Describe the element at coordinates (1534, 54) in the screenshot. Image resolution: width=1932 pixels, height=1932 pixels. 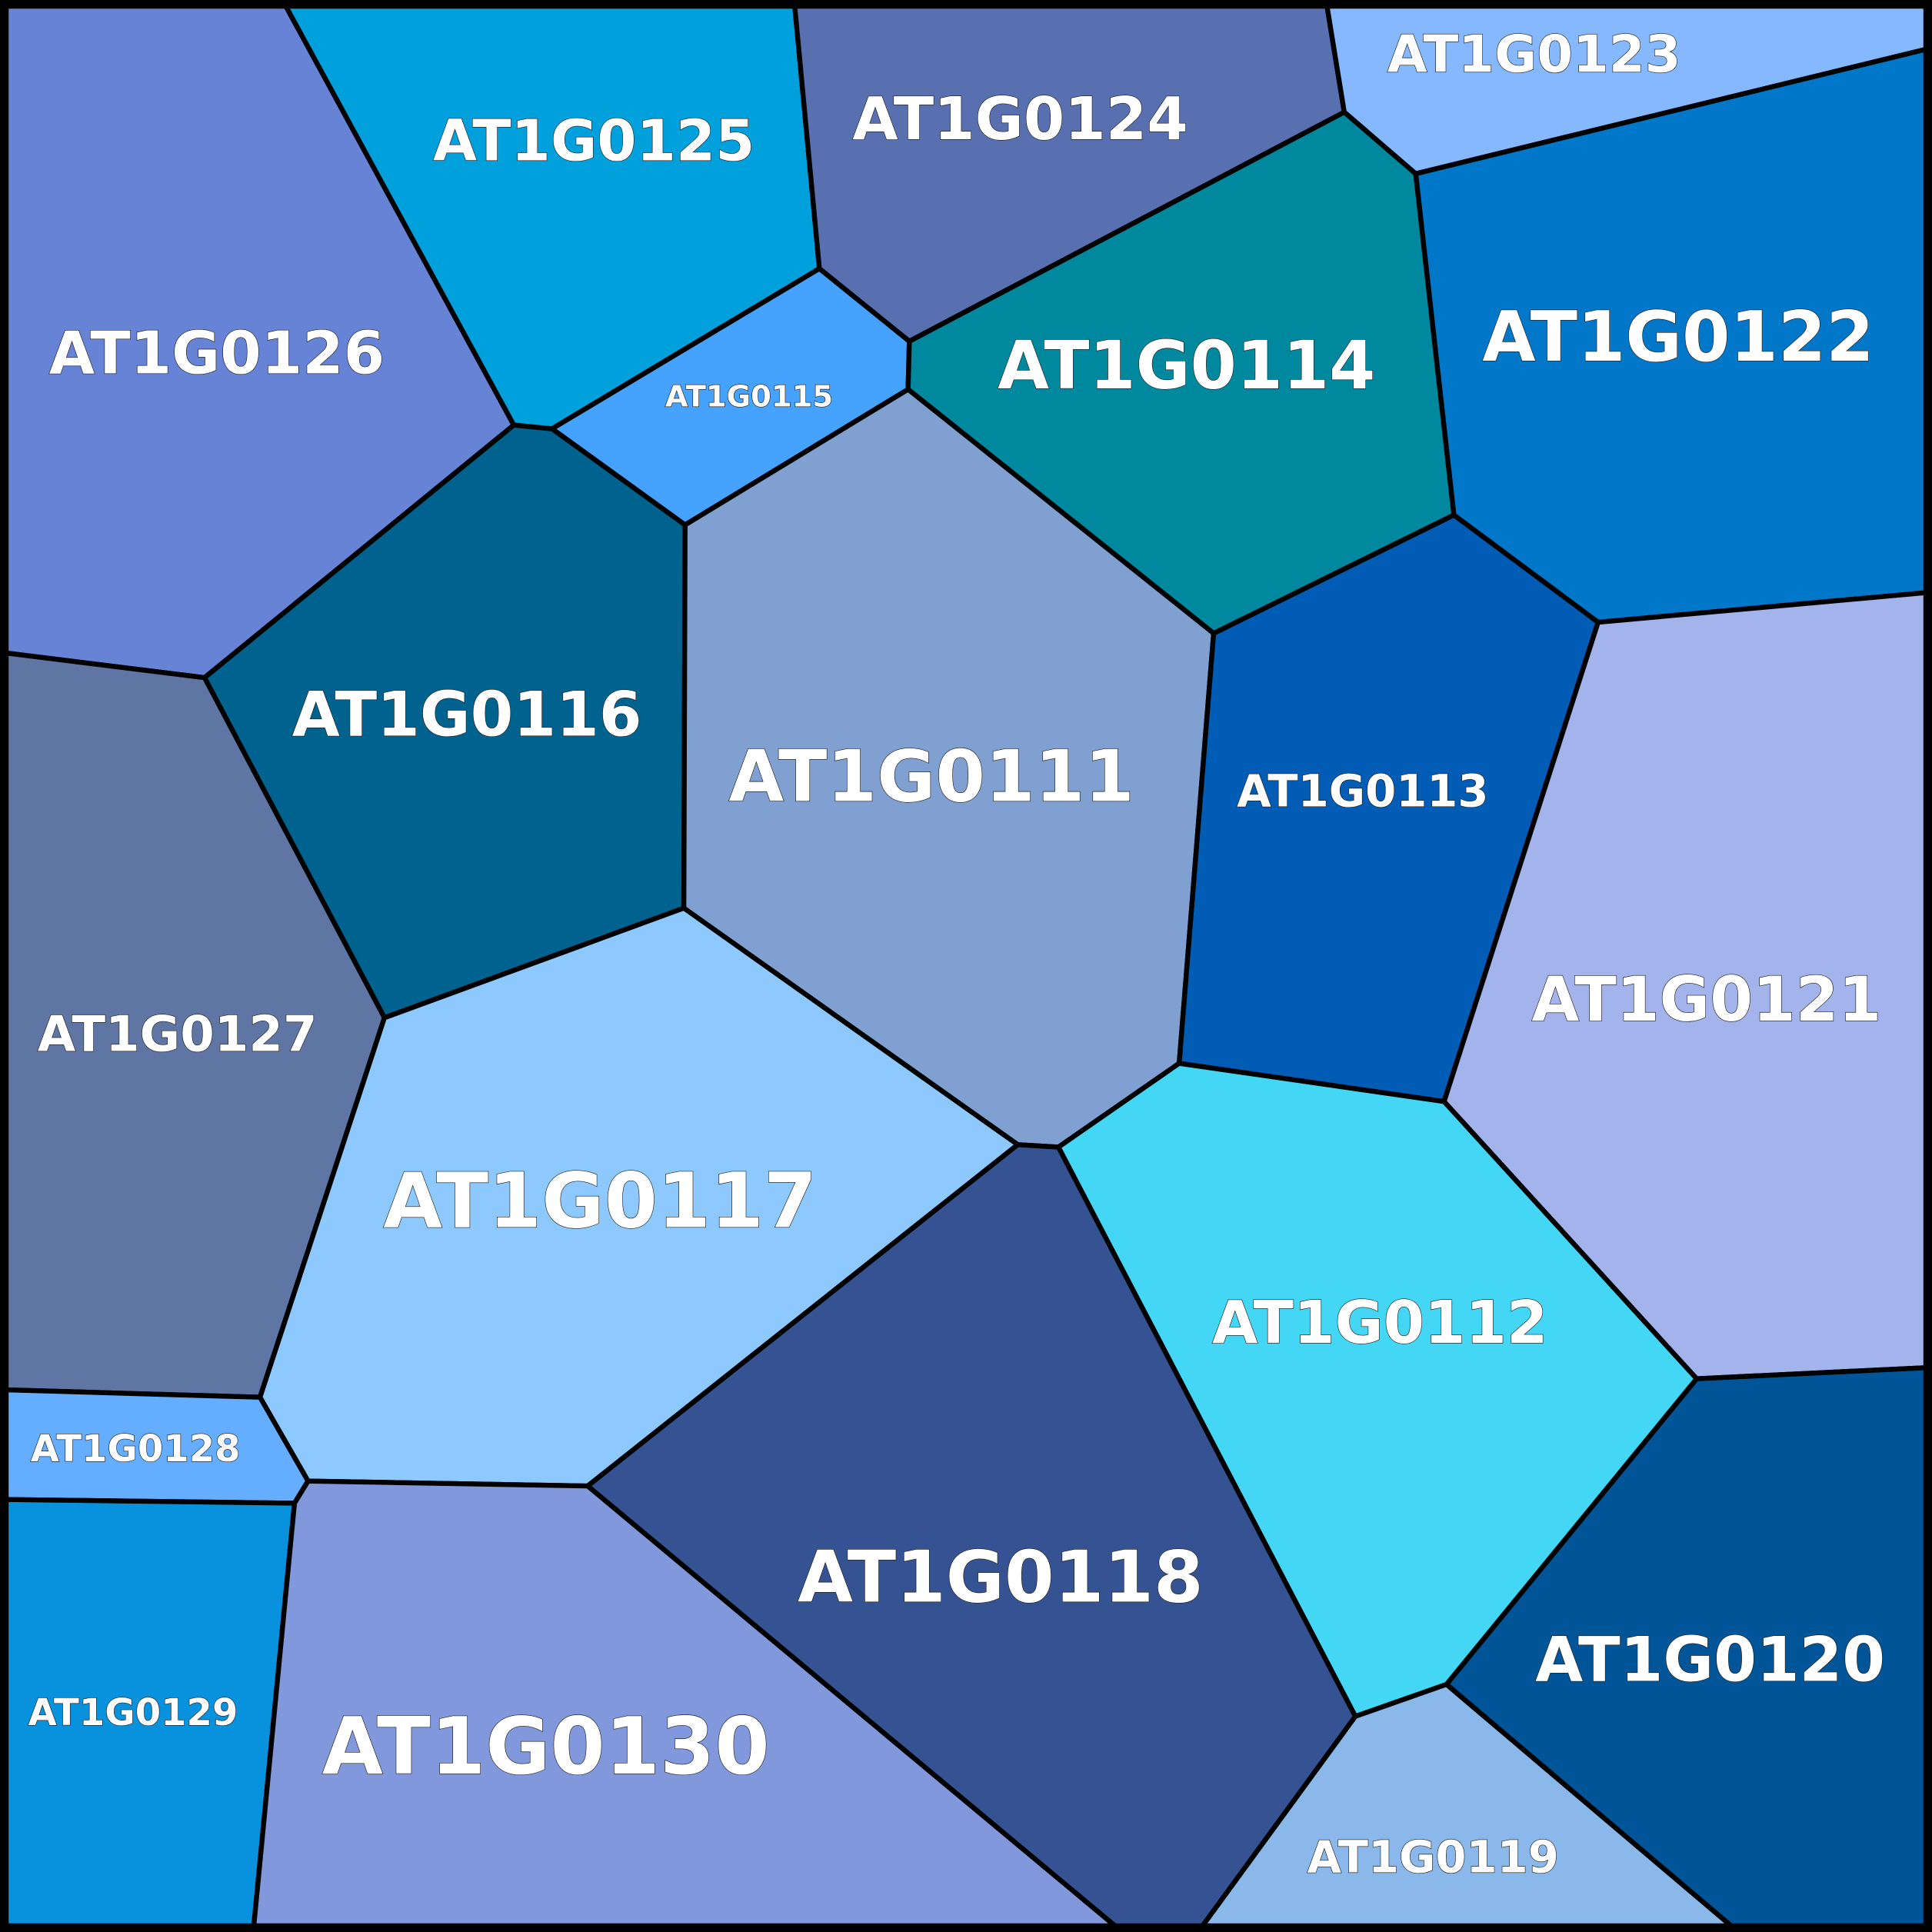
I see `label-at1g0123: AT1G0123` at that location.